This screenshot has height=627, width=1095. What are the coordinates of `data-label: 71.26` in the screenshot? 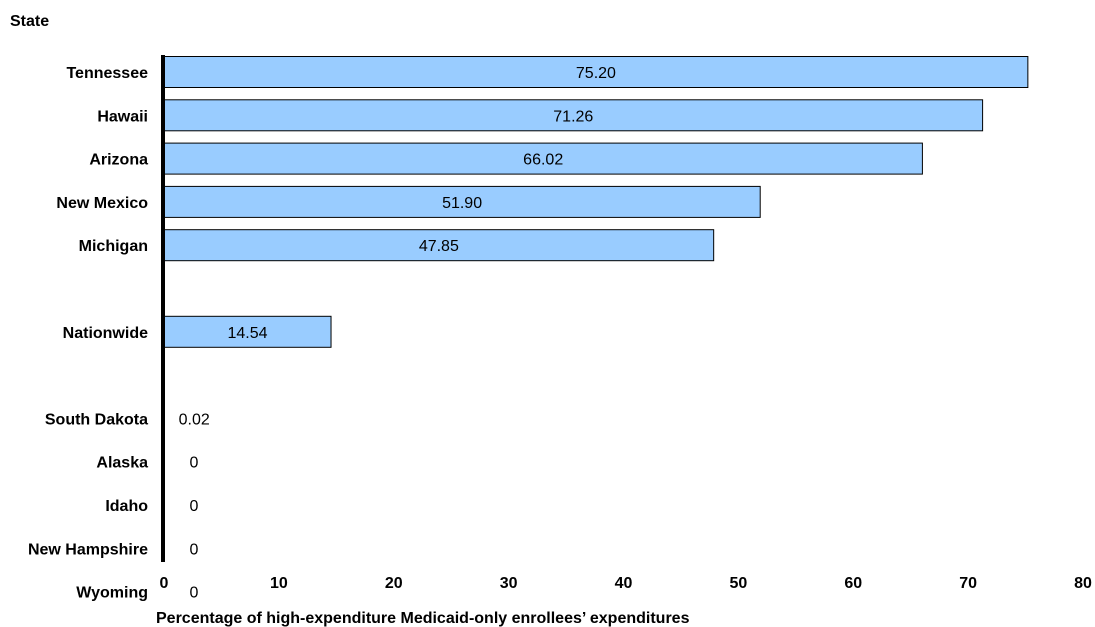 It's located at (573, 116).